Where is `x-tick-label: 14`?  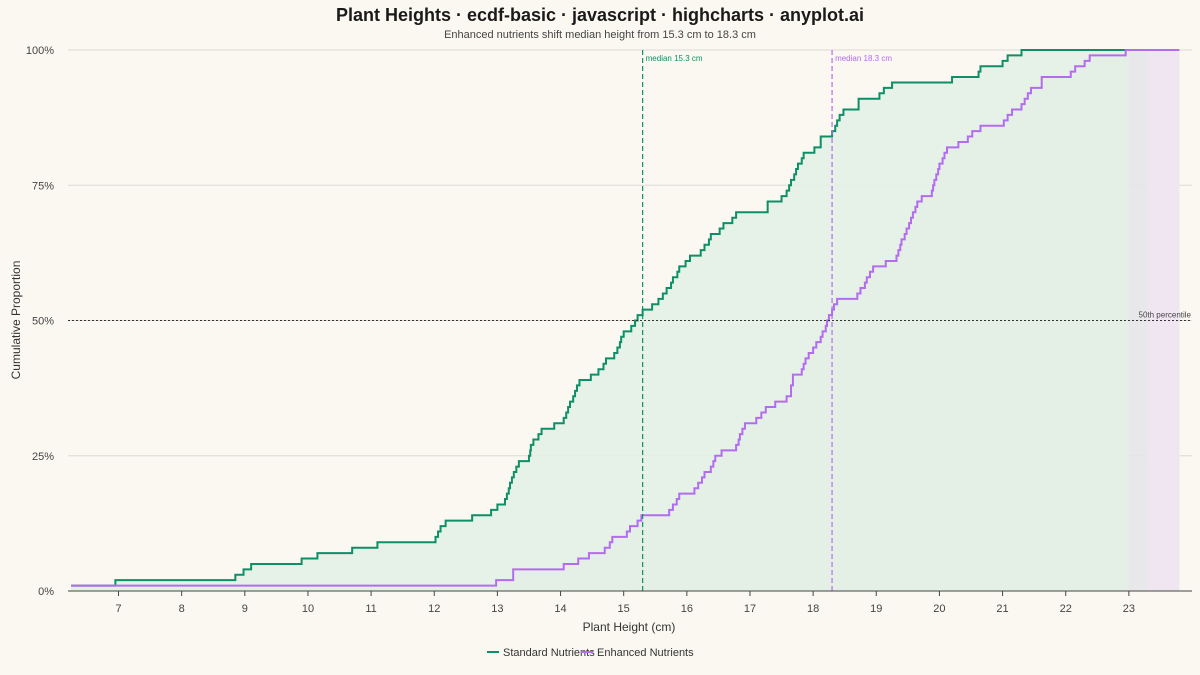
x-tick-label: 14 is located at coordinates (560, 609).